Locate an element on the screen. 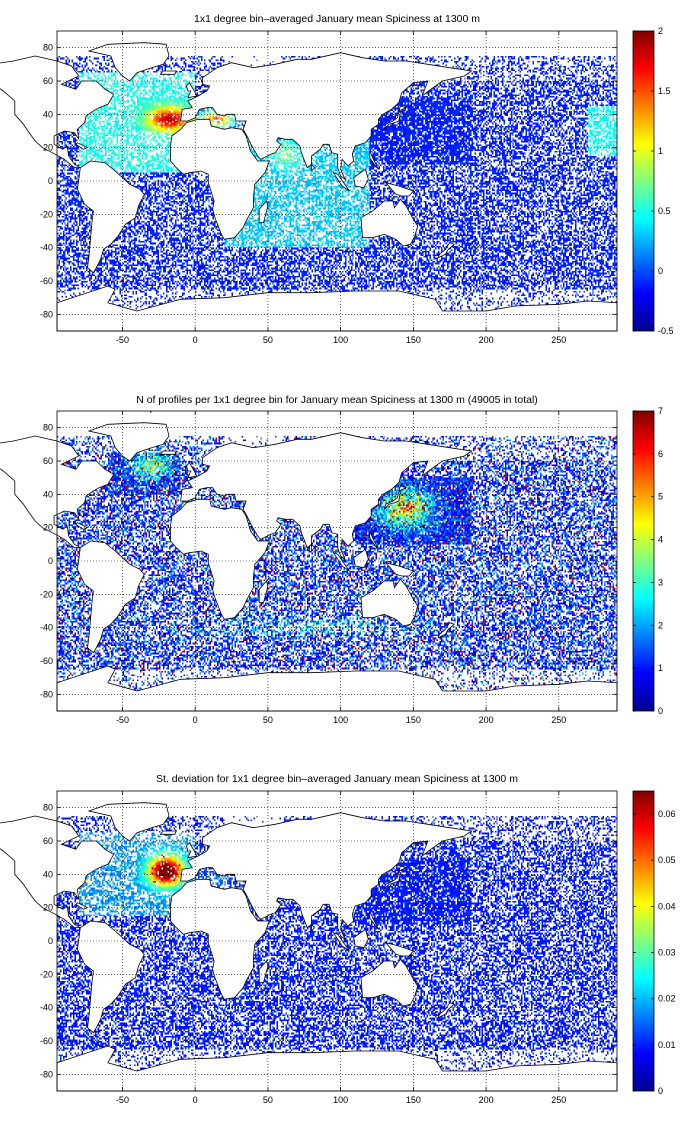 The height and width of the screenshot is (1140, 696). colorbar-tick-label: 3 is located at coordinates (660, 582).